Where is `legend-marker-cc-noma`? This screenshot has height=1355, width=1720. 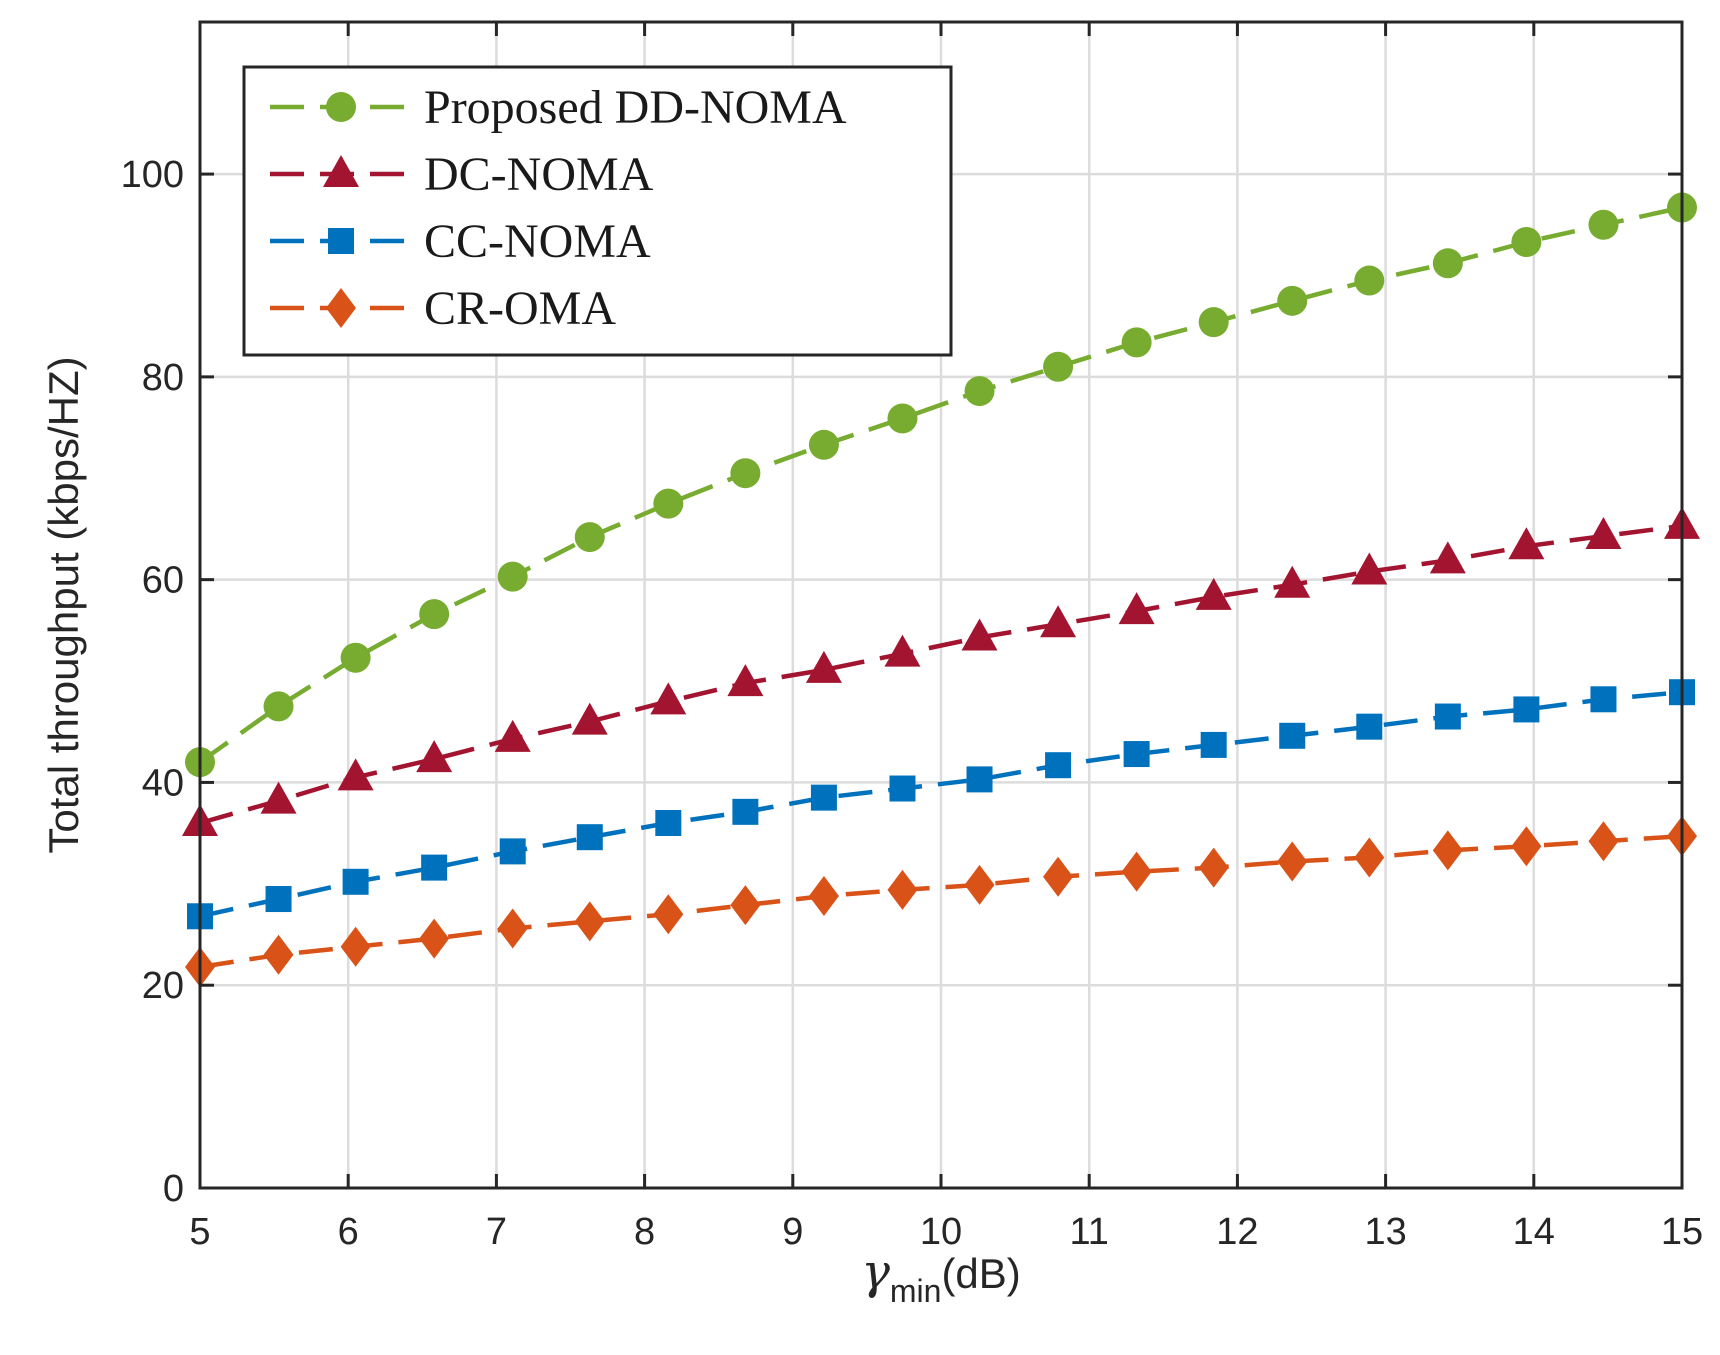
legend-marker-cc-noma is located at coordinates (341, 241).